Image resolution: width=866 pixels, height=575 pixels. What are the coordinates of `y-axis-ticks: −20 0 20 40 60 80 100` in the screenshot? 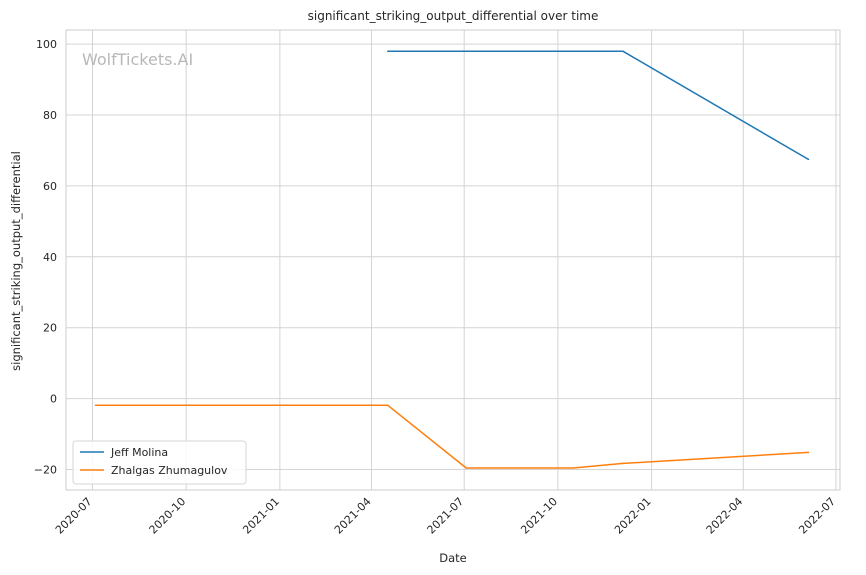 It's located at (45, 257).